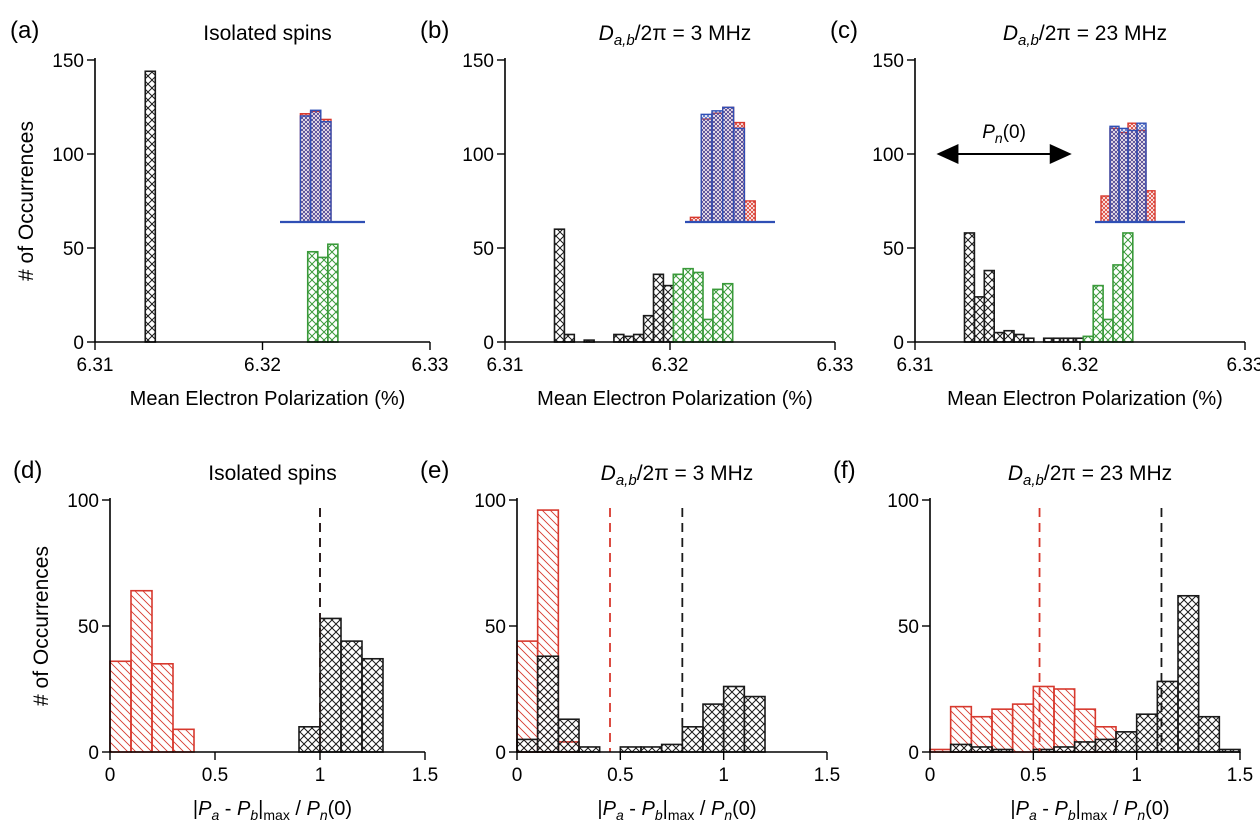 The width and height of the screenshot is (1260, 830). What do you see at coordinates (24, 30) in the screenshot?
I see `panel-label: (a)` at bounding box center [24, 30].